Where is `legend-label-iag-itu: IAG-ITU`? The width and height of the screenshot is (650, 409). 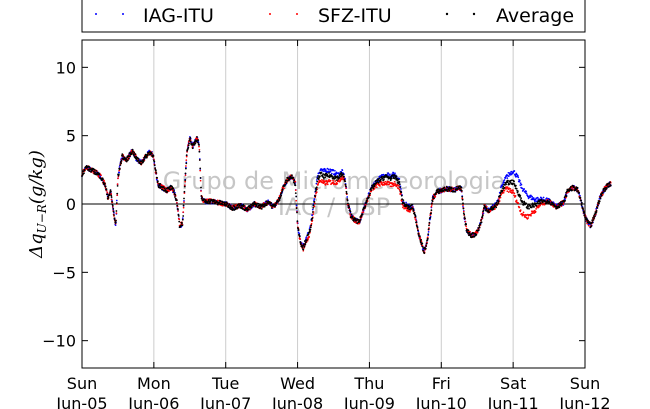
legend-label-iag-itu: IAG-ITU is located at coordinates (178, 16).